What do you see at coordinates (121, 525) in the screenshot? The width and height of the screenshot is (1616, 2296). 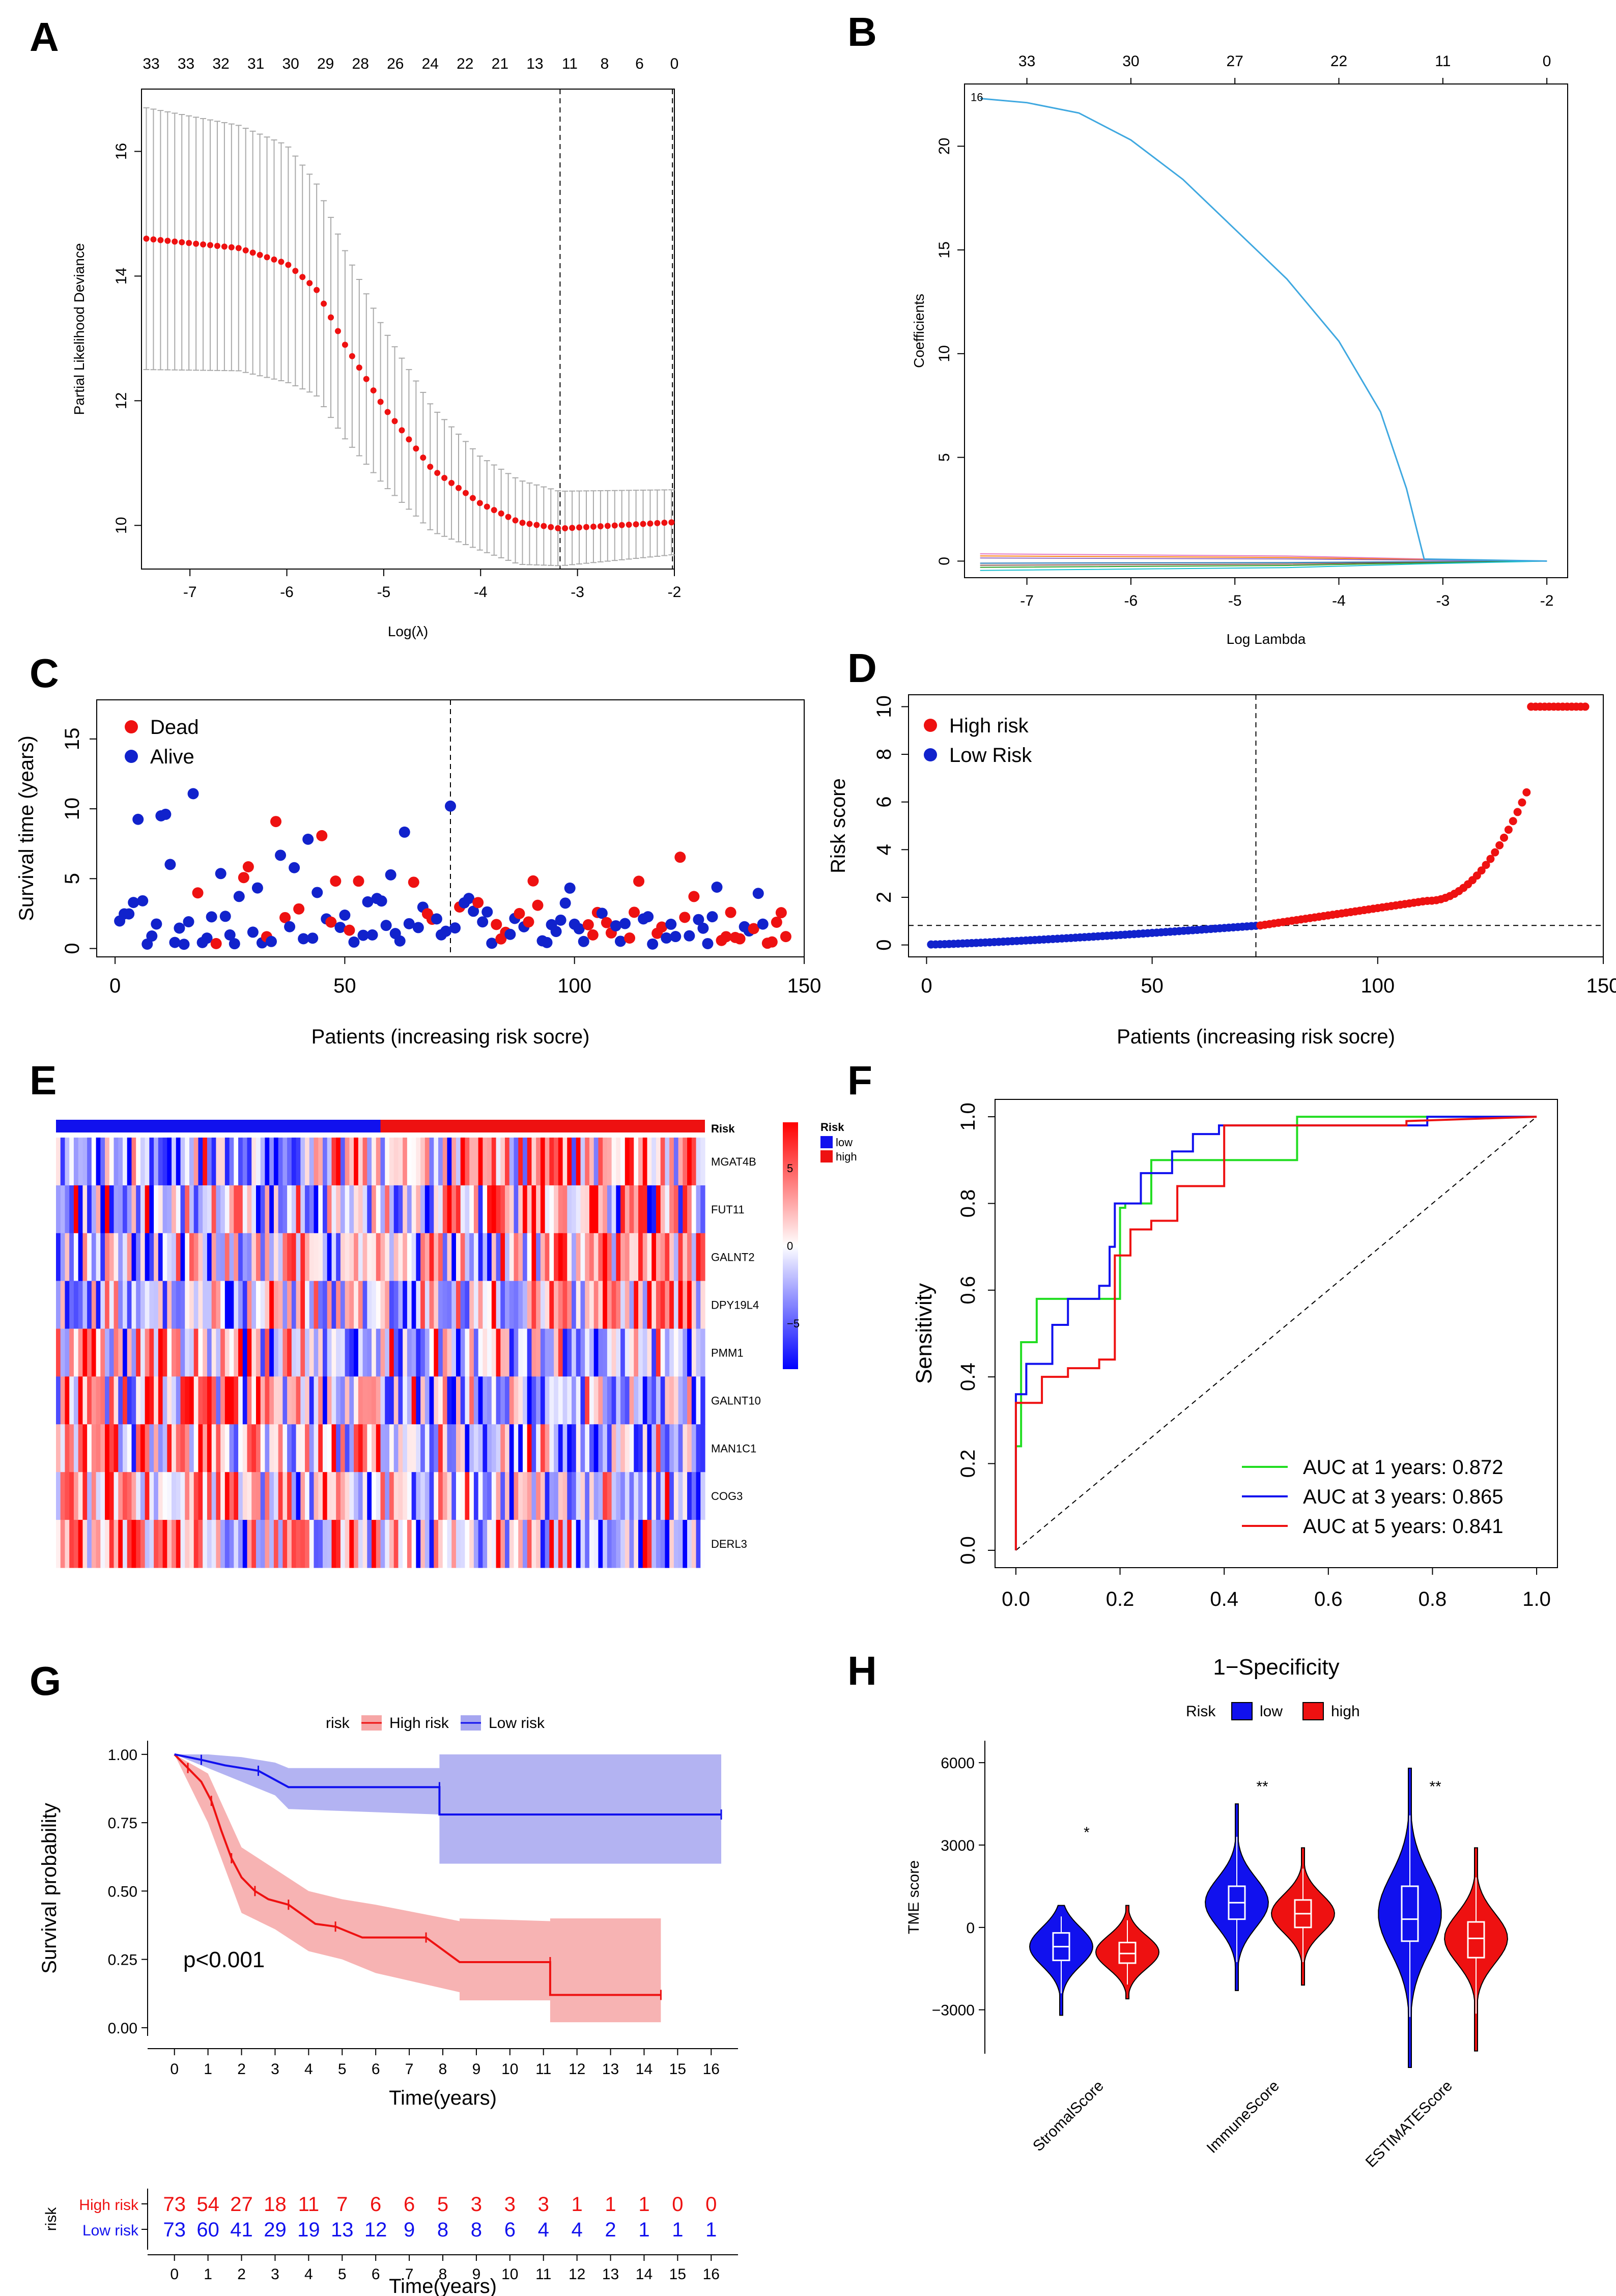 I see `y-tick-label: 10` at bounding box center [121, 525].